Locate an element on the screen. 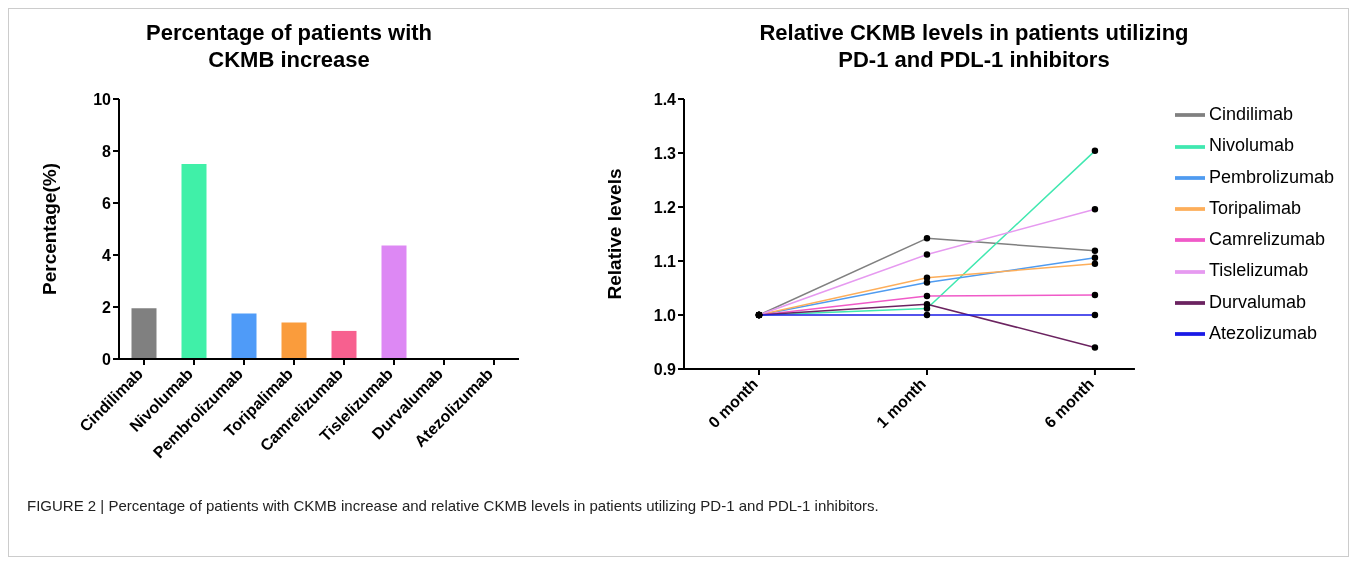  legend-label: Cindilimab is located at coordinates (1250, 114).